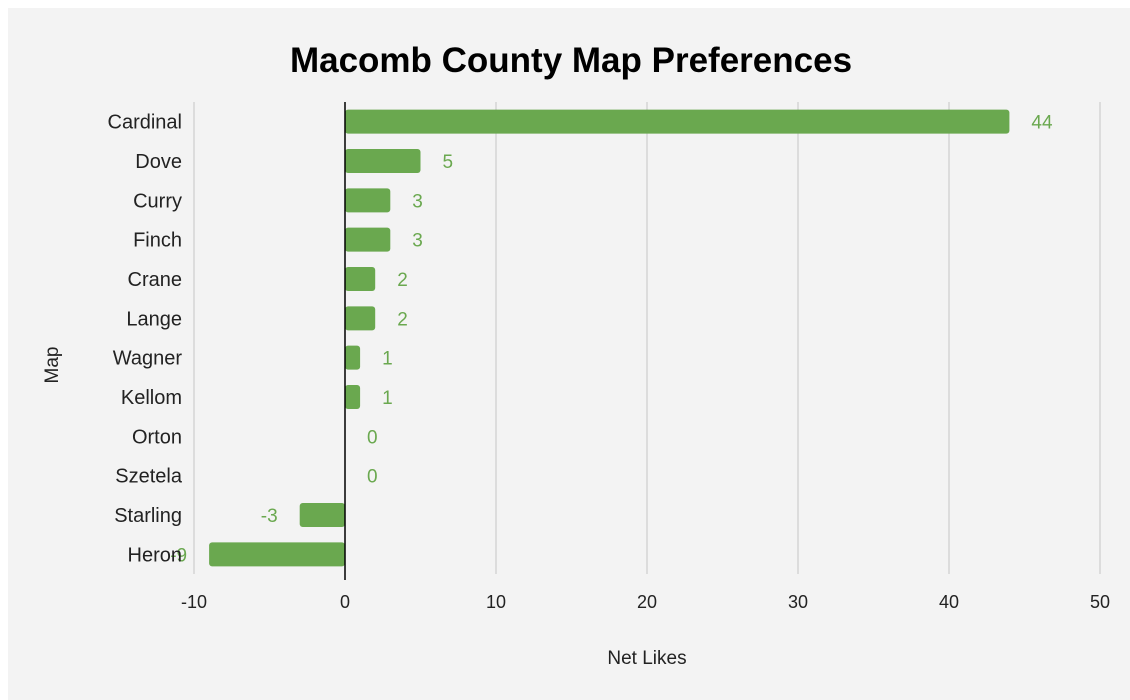 This screenshot has width=1130, height=700. What do you see at coordinates (148, 359) in the screenshot?
I see `category-label-wagner: Wagner` at bounding box center [148, 359].